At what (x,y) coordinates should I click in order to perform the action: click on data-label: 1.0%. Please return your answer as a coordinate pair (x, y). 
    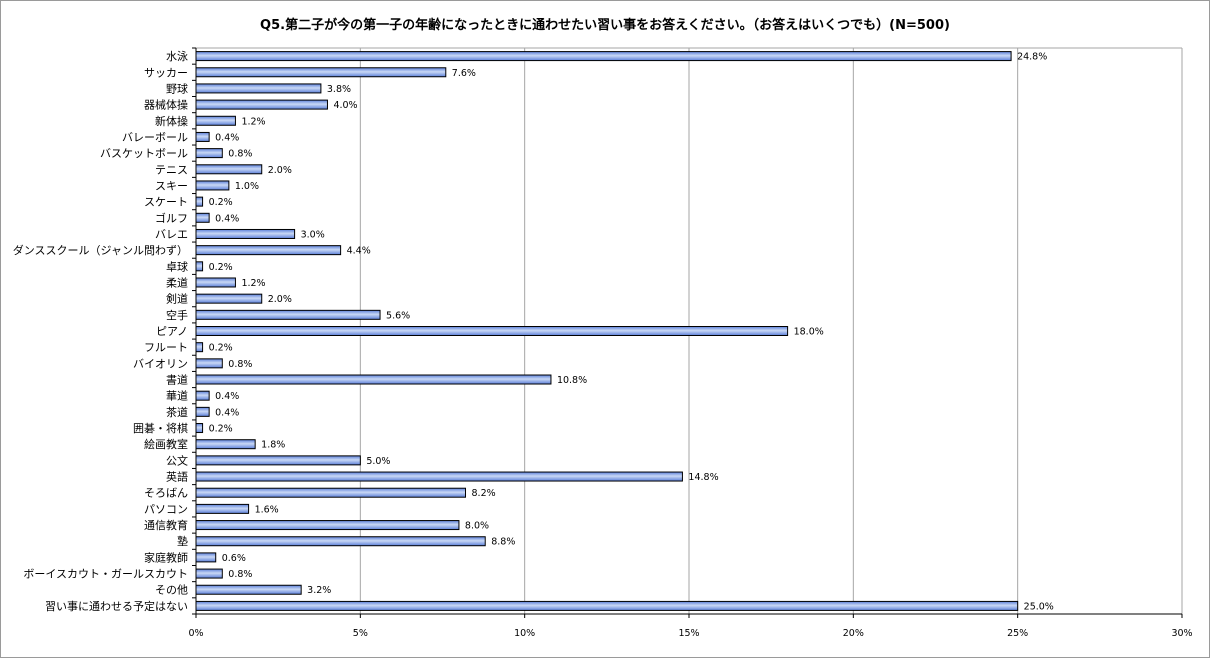
    Looking at the image, I should click on (247, 186).